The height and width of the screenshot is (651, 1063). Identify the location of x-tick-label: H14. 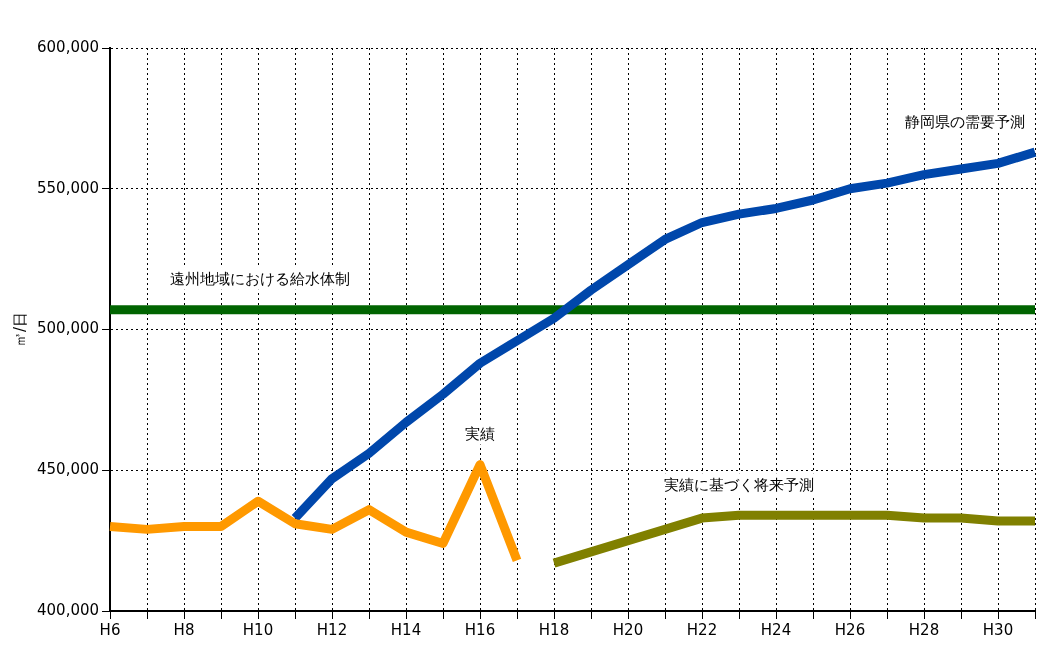
(406, 629).